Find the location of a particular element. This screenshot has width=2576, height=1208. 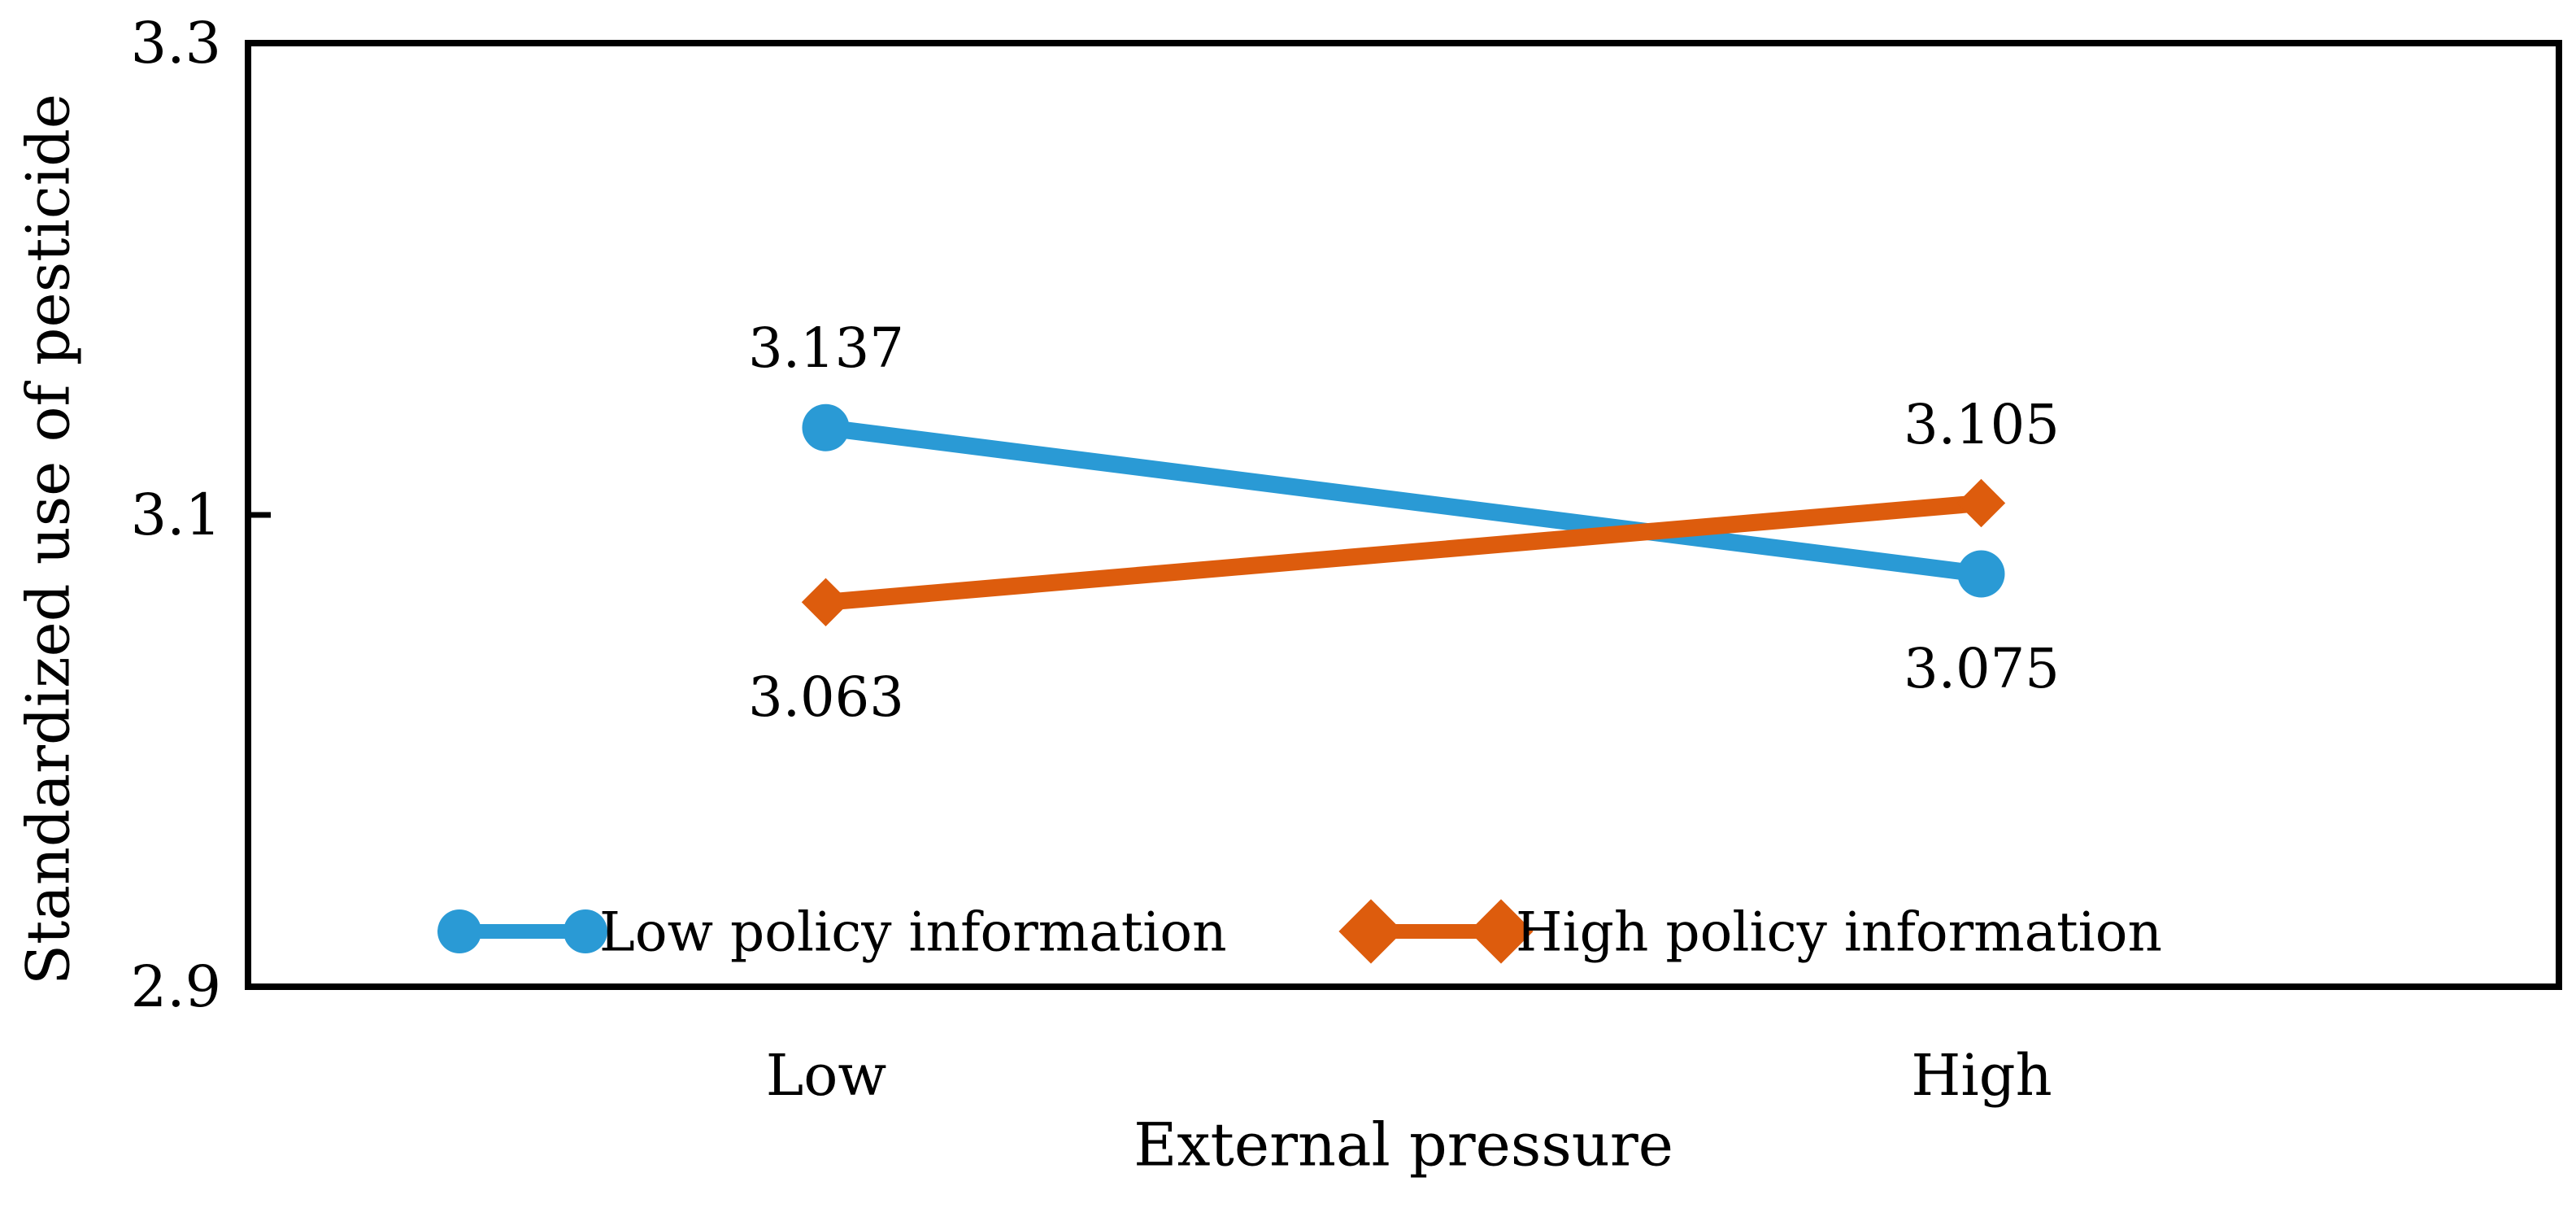

data-label: 3.137 is located at coordinates (826, 348).